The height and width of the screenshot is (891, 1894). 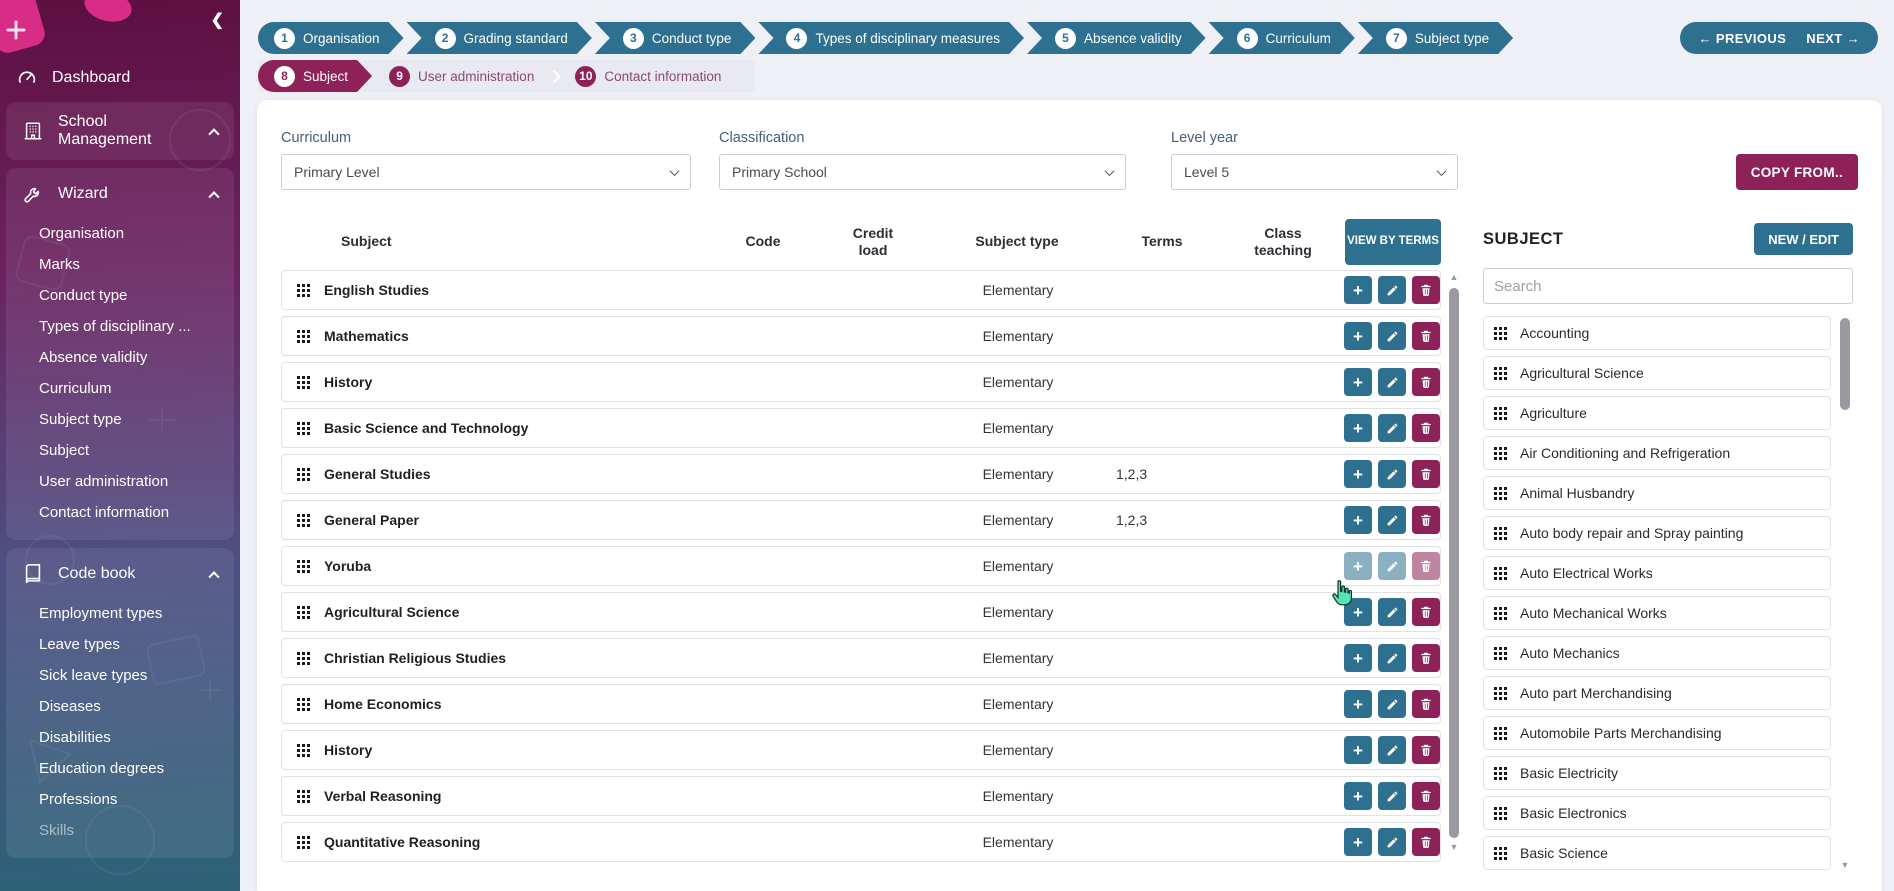 I want to click on sidebar-subitem: Education degrees, so click(x=102, y=768).